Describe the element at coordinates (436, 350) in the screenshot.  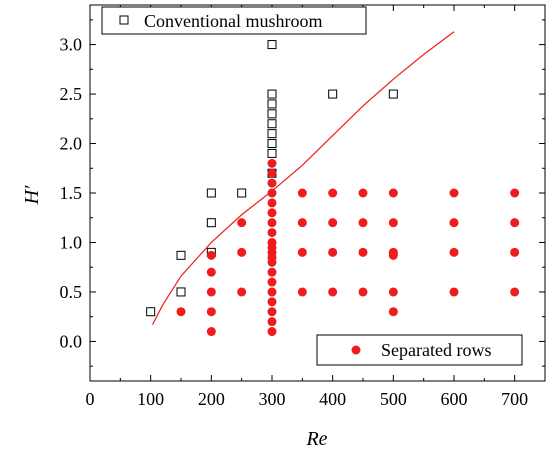
I see `legend-label-separated: Separated rows` at that location.